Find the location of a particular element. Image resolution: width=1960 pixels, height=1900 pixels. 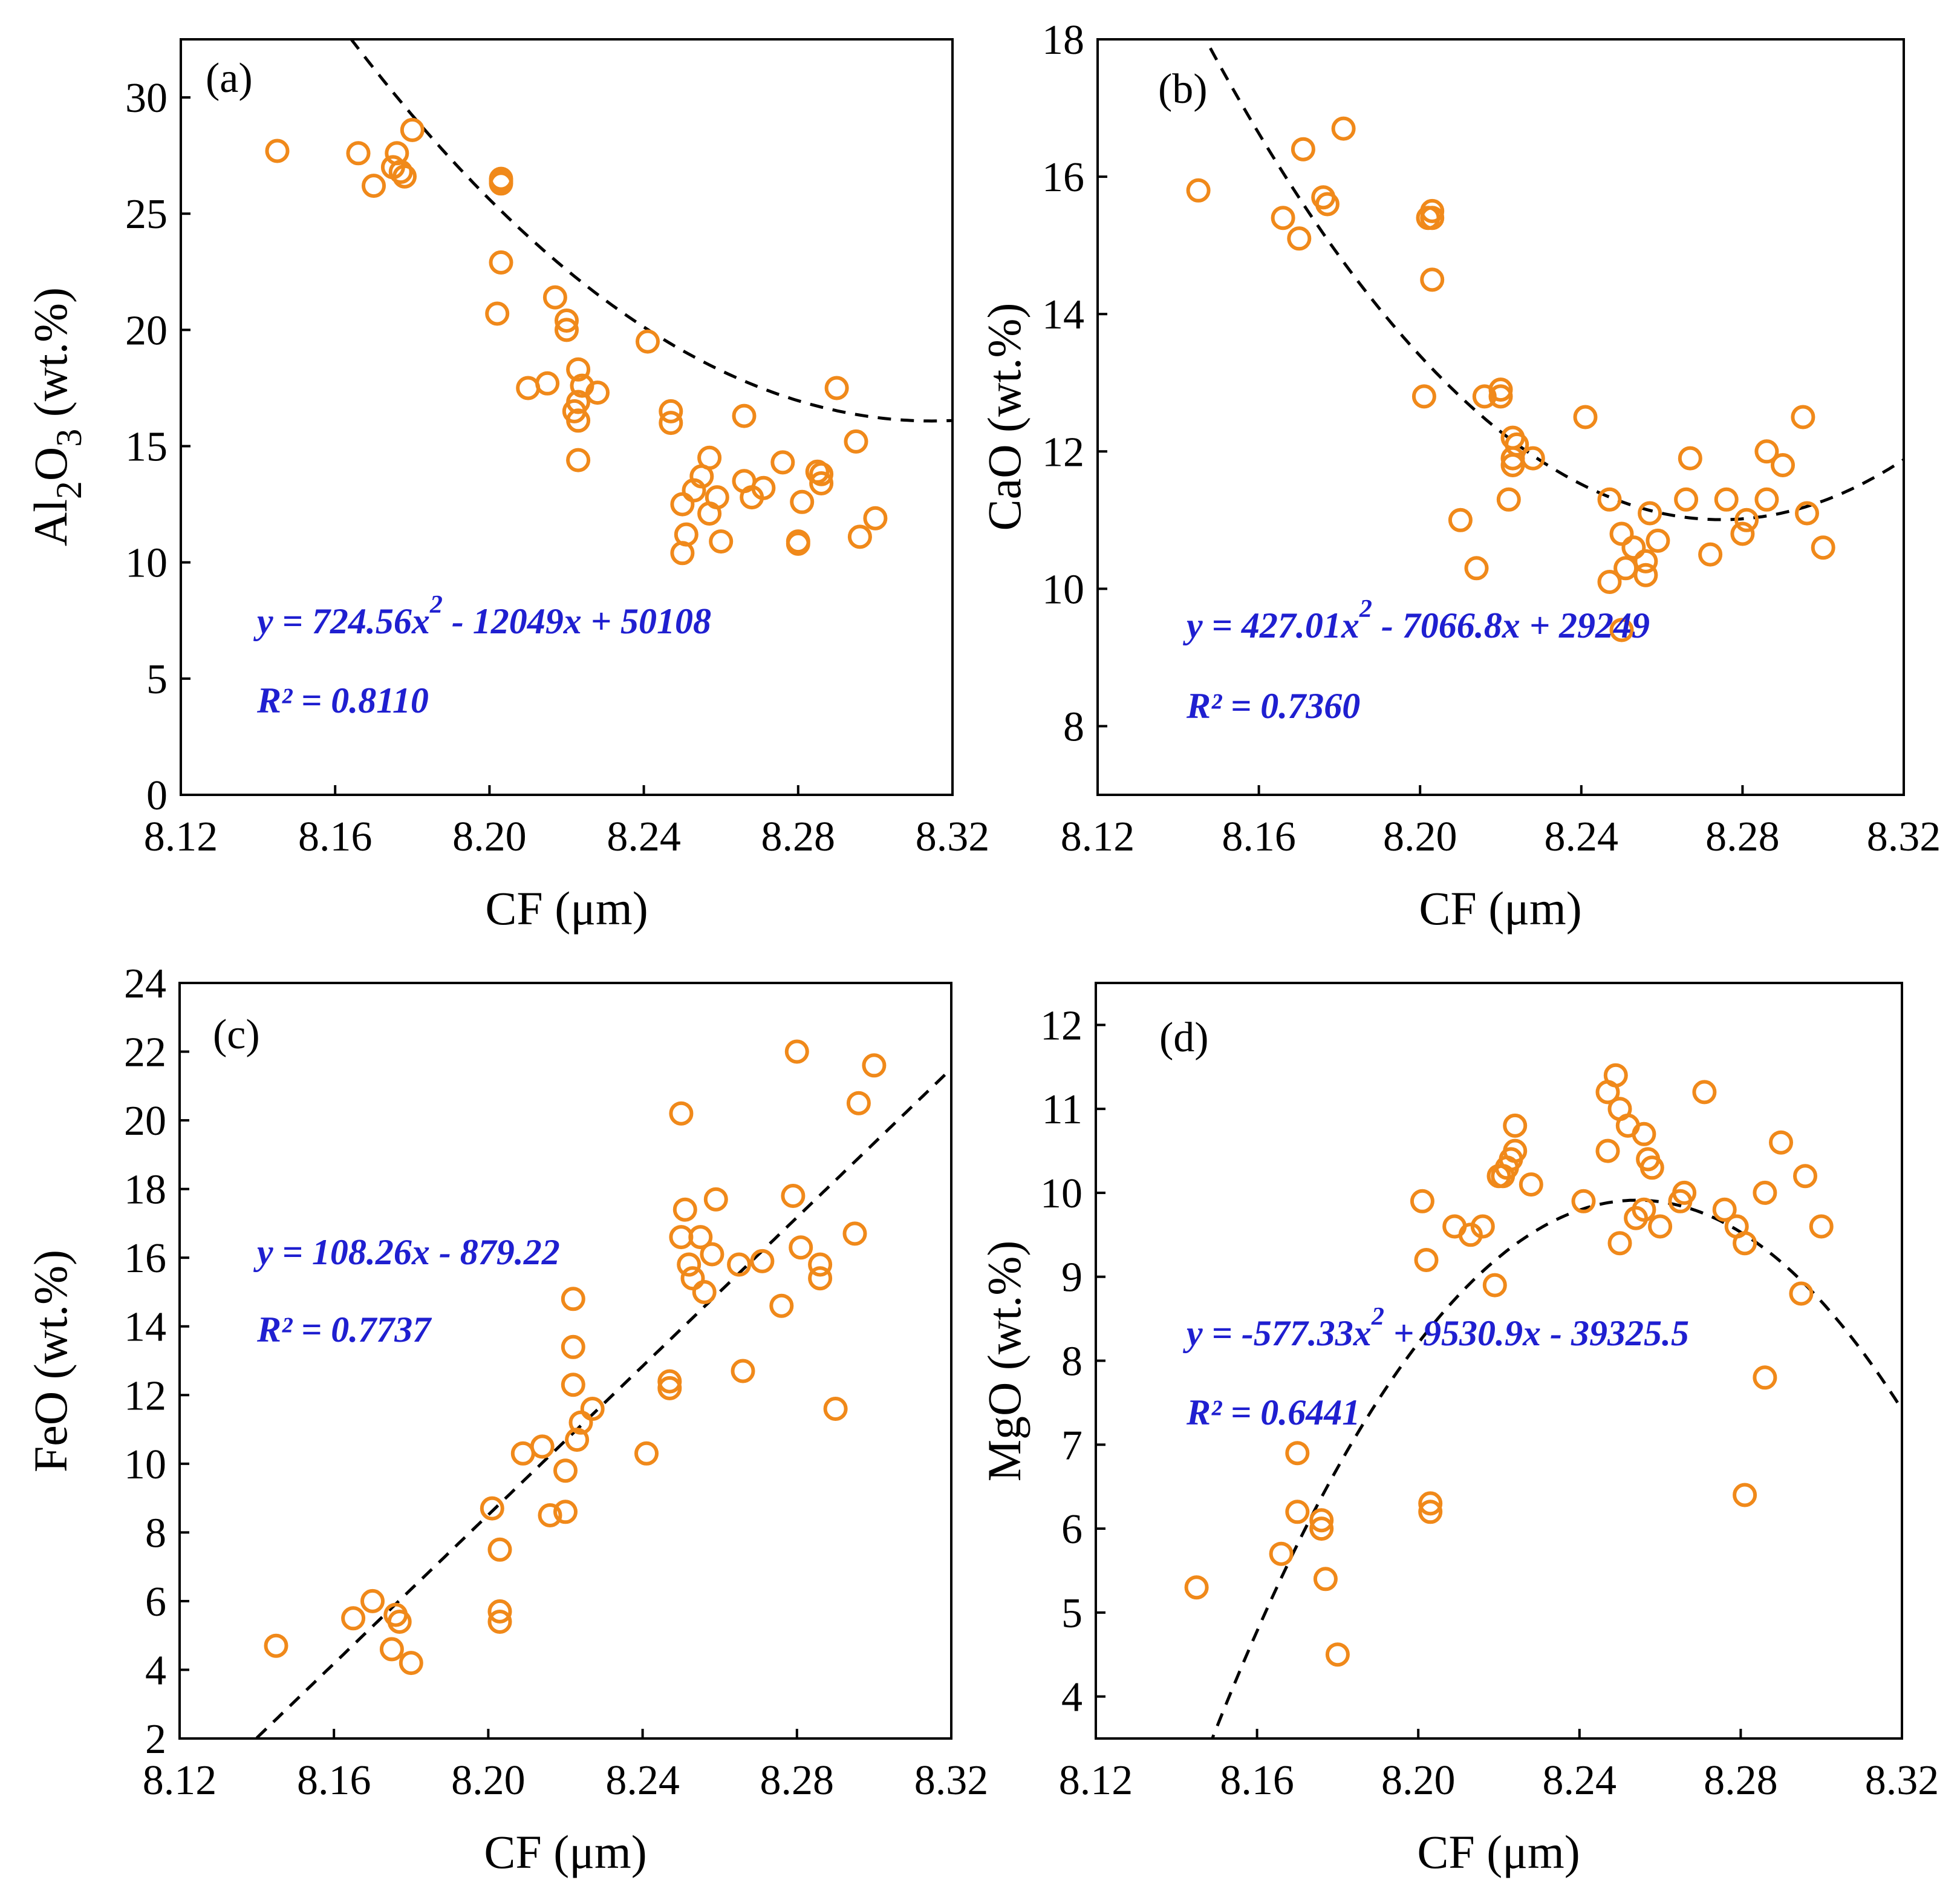

y-tick-label: 4 is located at coordinates (1072, 1697).